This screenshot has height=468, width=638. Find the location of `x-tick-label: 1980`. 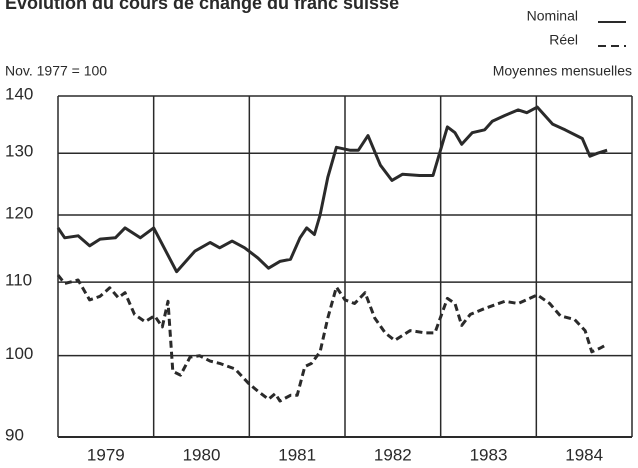

x-tick-label: 1980 is located at coordinates (202, 454).